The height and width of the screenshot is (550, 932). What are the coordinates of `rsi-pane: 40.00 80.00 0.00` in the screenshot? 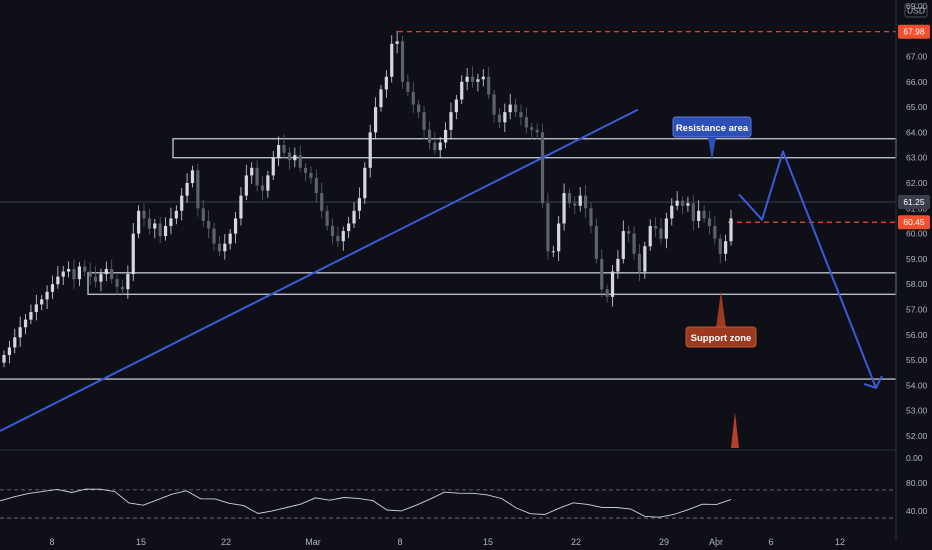 It's located at (464, 486).